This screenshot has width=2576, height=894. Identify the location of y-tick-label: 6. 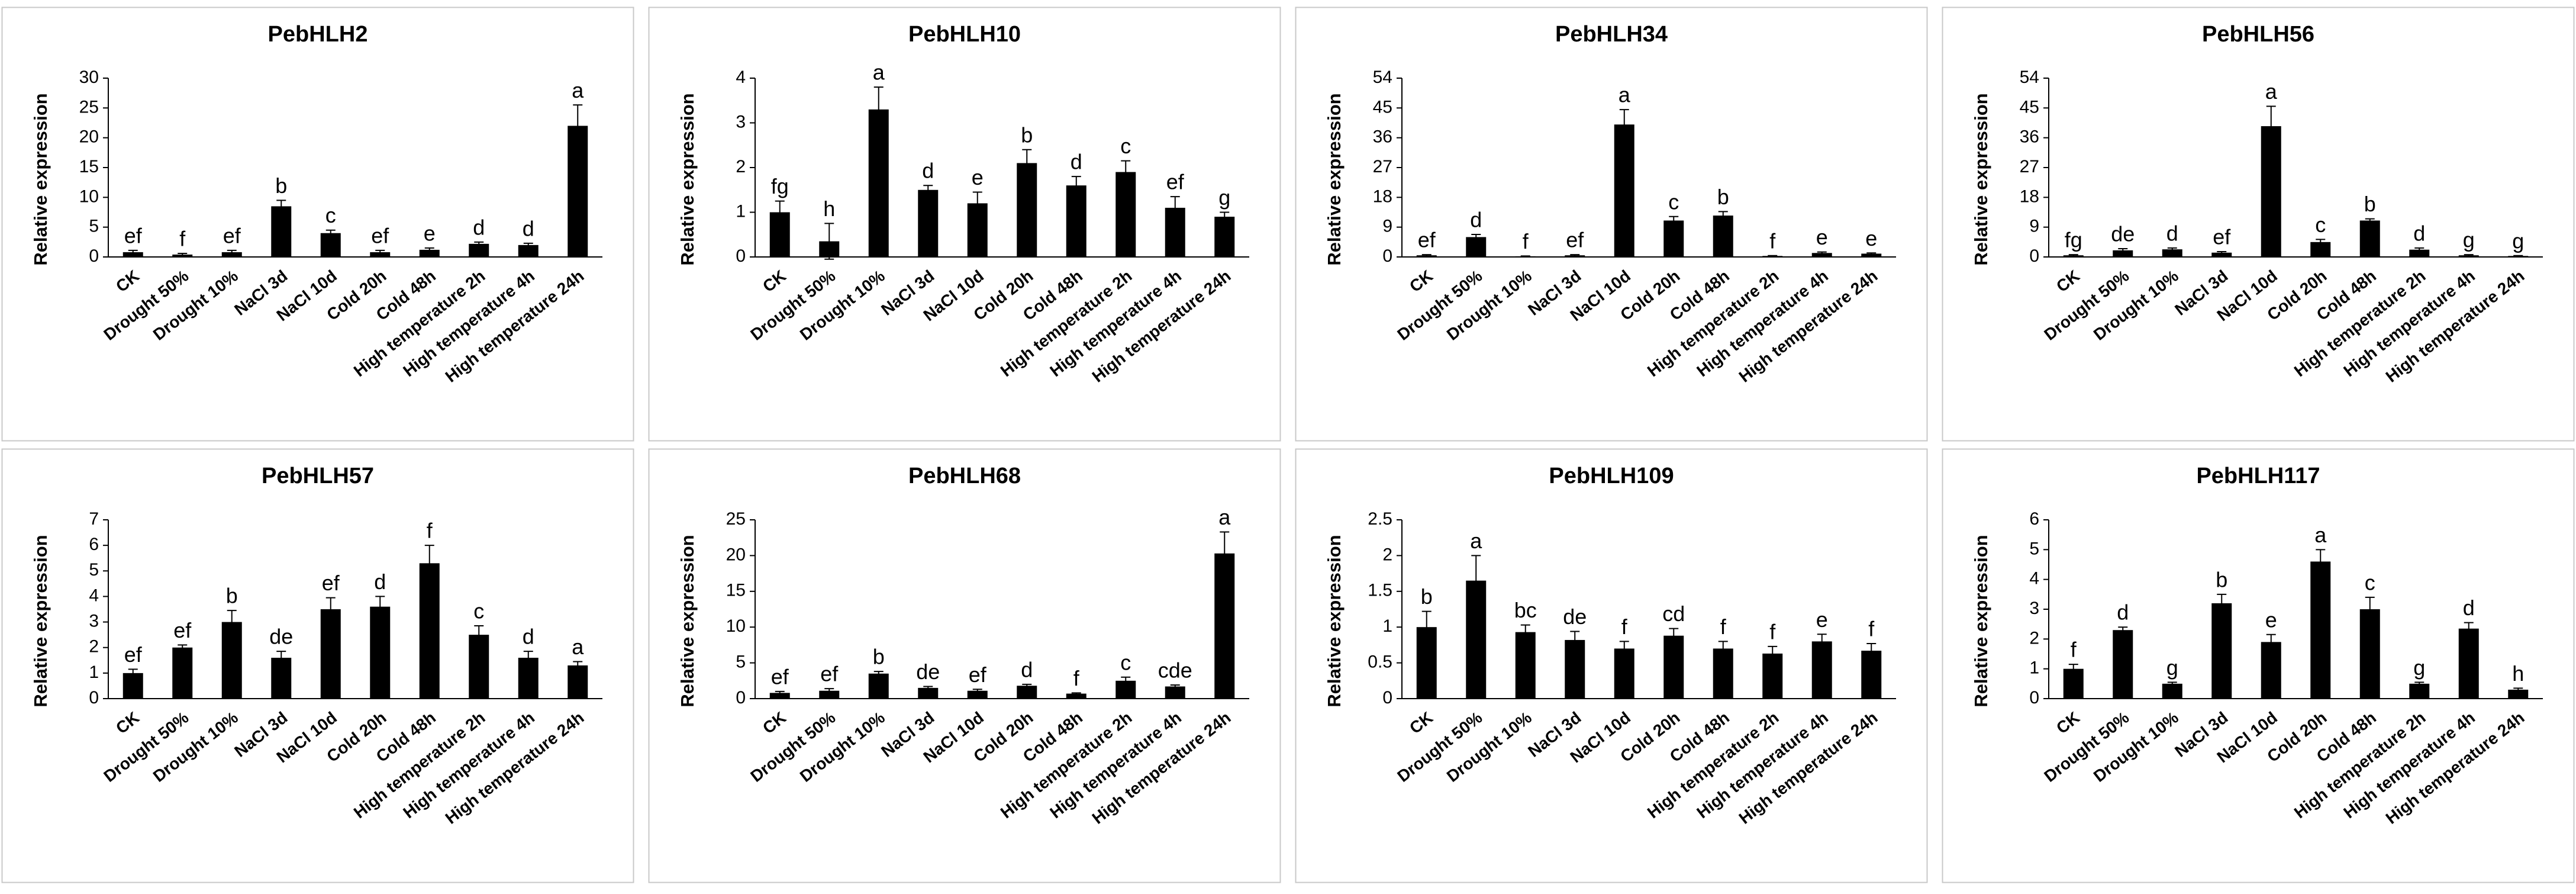
(94, 544).